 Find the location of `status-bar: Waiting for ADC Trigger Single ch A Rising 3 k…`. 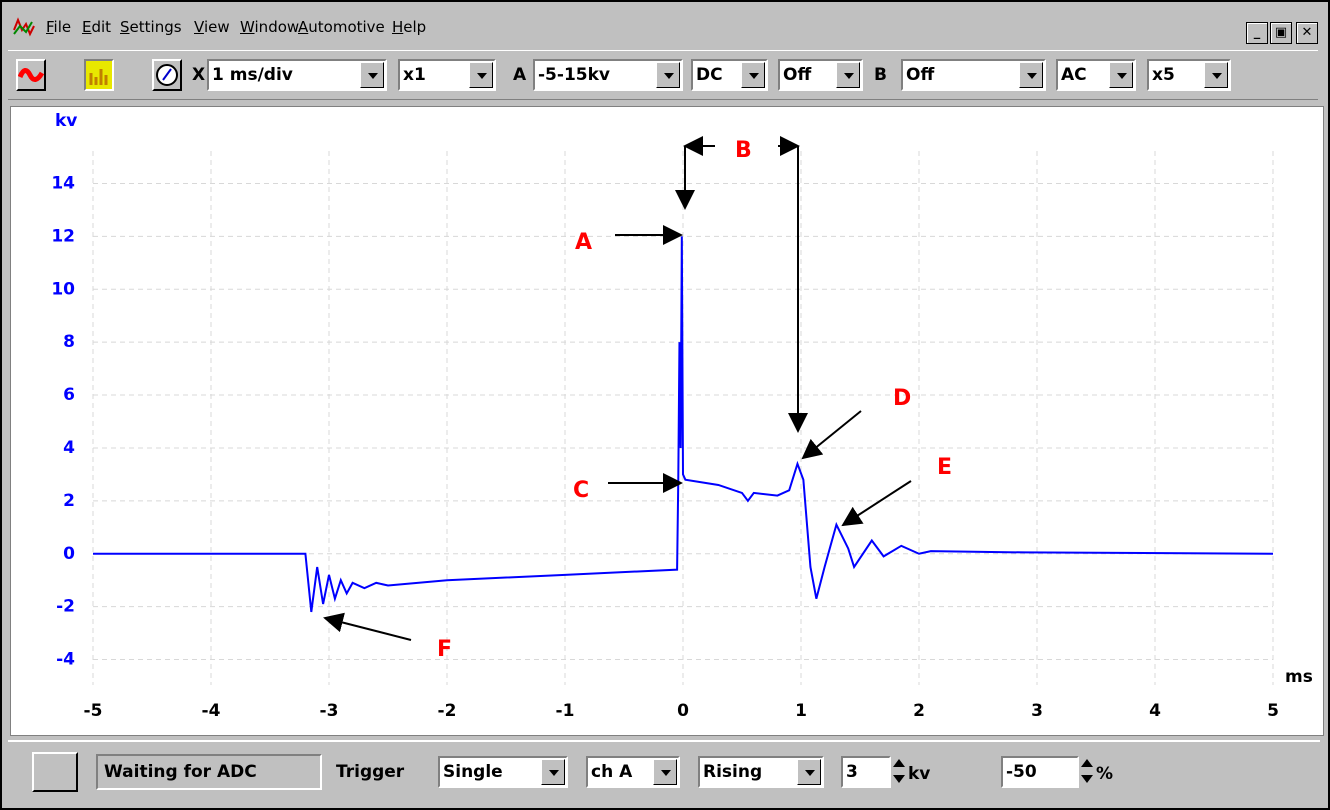

status-bar: Waiting for ADC Trigger Single ch A Rising 3 k… is located at coordinates (664, 772).